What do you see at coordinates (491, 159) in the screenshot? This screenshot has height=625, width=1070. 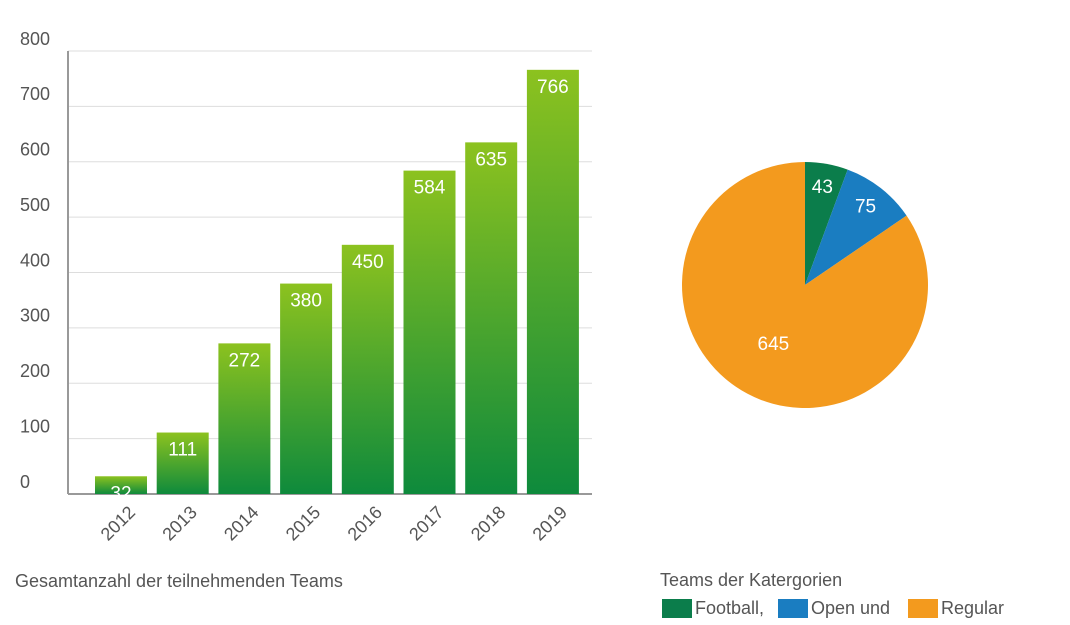 I see `value-label: 635` at bounding box center [491, 159].